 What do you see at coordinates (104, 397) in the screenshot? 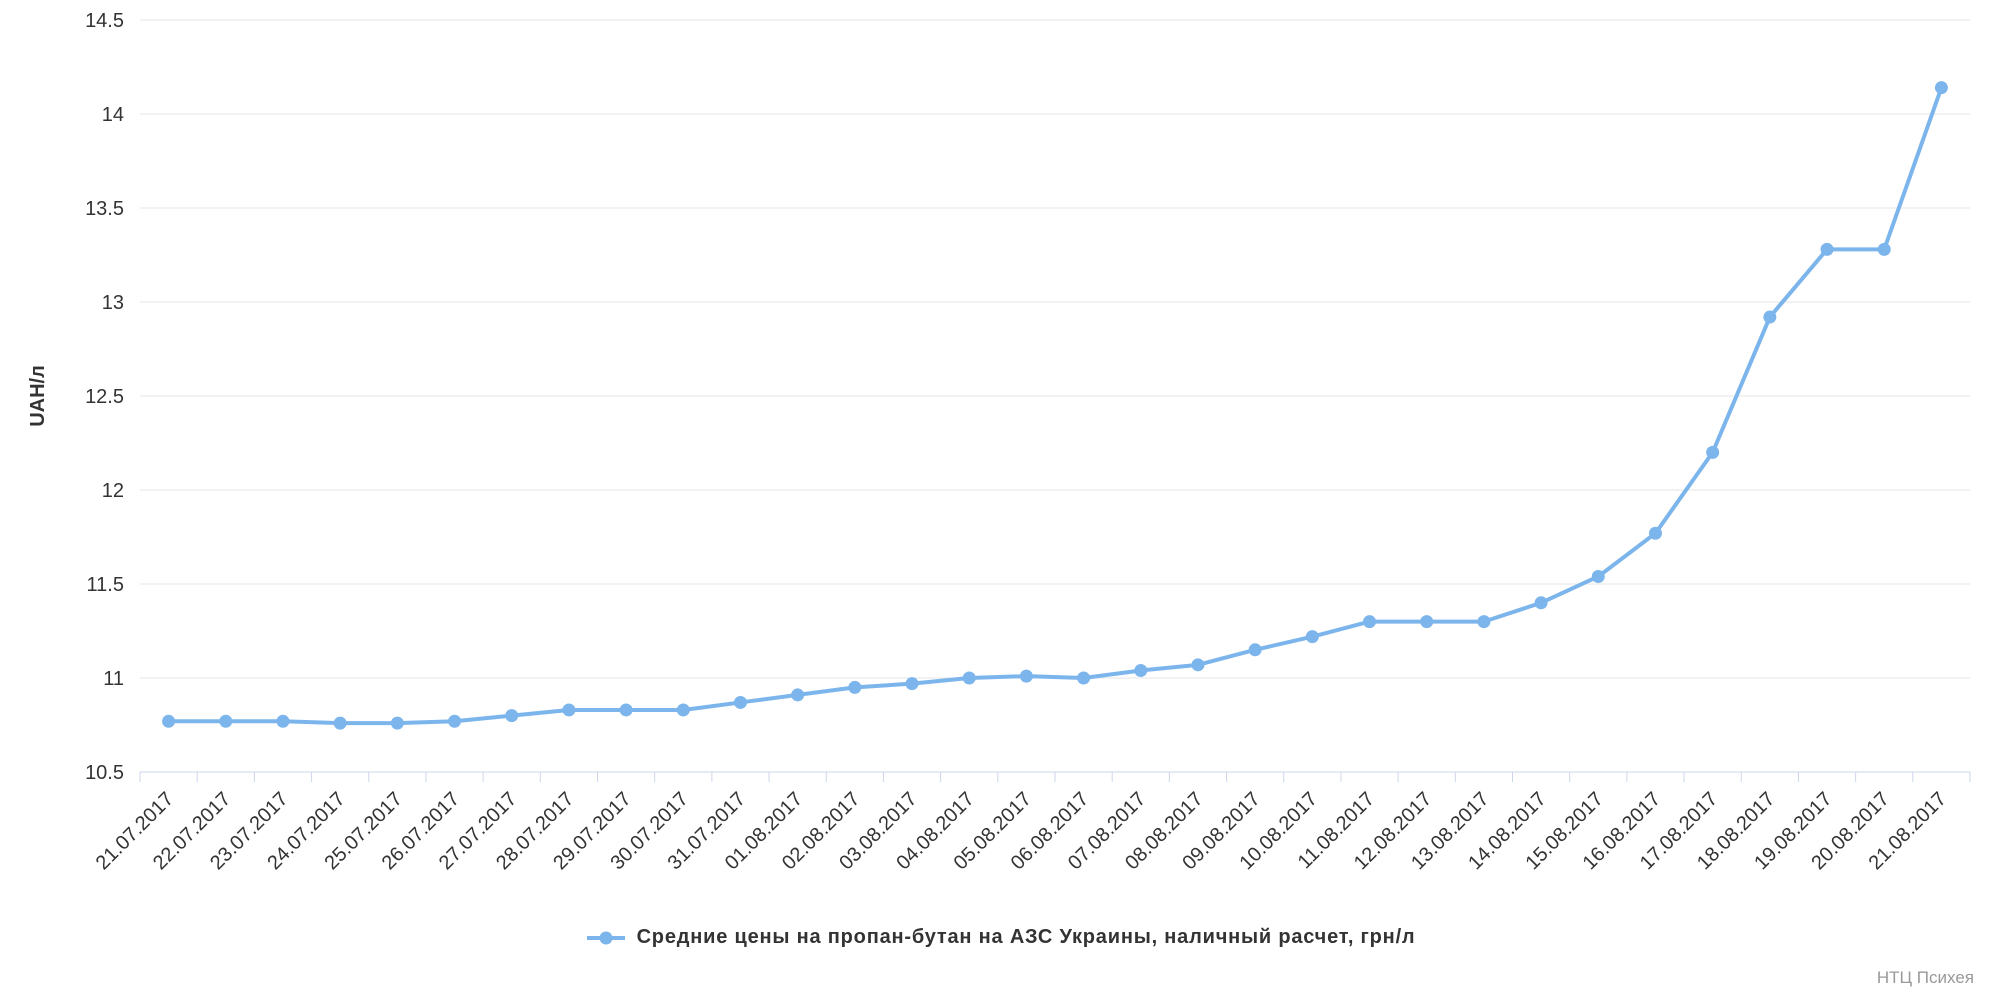
I see `y-tick-label: 12.5` at bounding box center [104, 397].